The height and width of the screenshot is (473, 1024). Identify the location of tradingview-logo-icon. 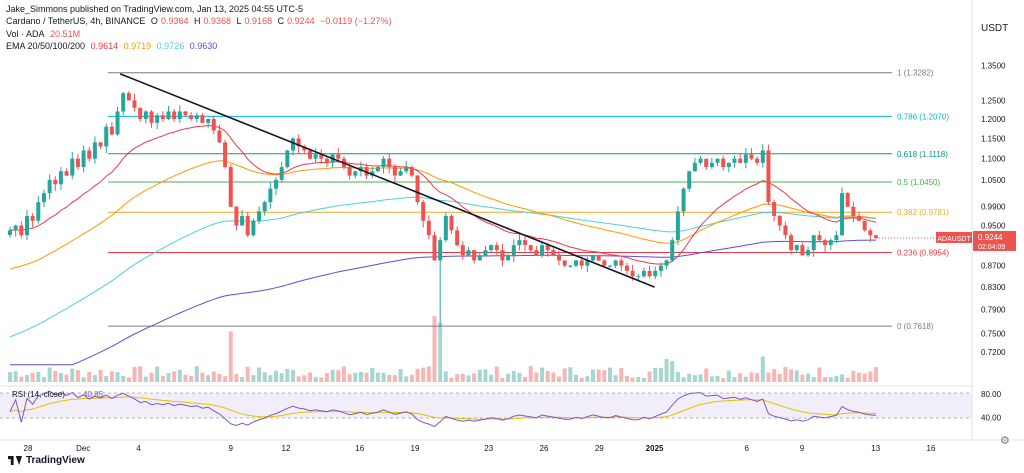
(15, 460).